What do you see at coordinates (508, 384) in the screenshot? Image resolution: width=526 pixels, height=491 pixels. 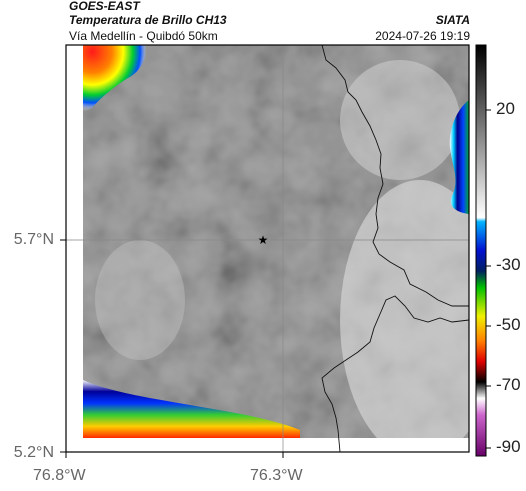 I see `colorbar-tick-label: -70` at bounding box center [508, 384].